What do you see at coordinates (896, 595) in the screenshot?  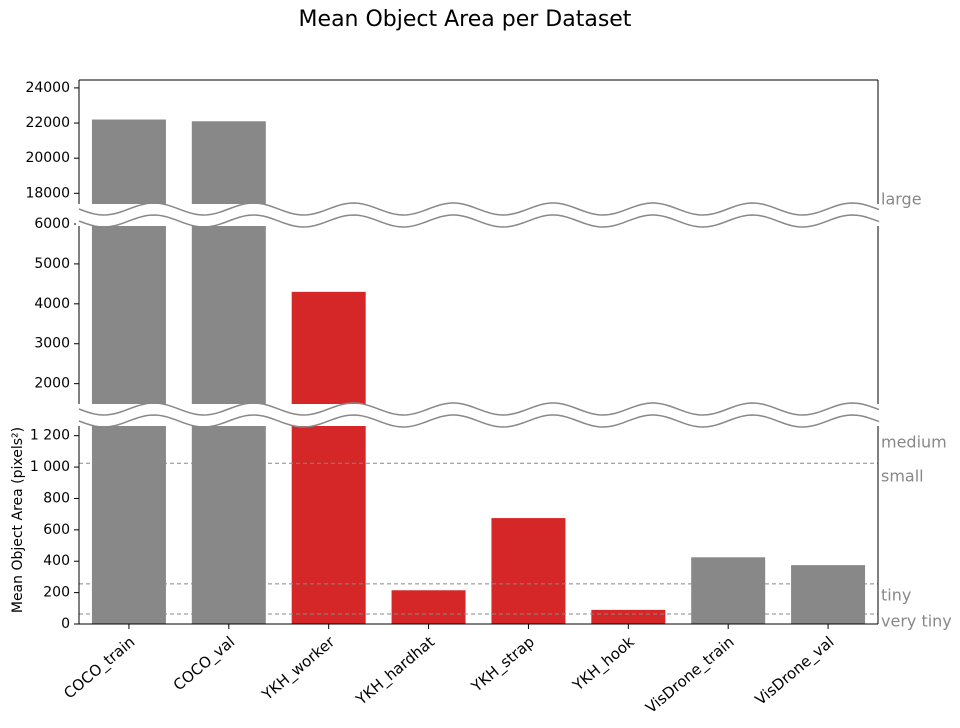 I see `annotation: tiny` at bounding box center [896, 595].